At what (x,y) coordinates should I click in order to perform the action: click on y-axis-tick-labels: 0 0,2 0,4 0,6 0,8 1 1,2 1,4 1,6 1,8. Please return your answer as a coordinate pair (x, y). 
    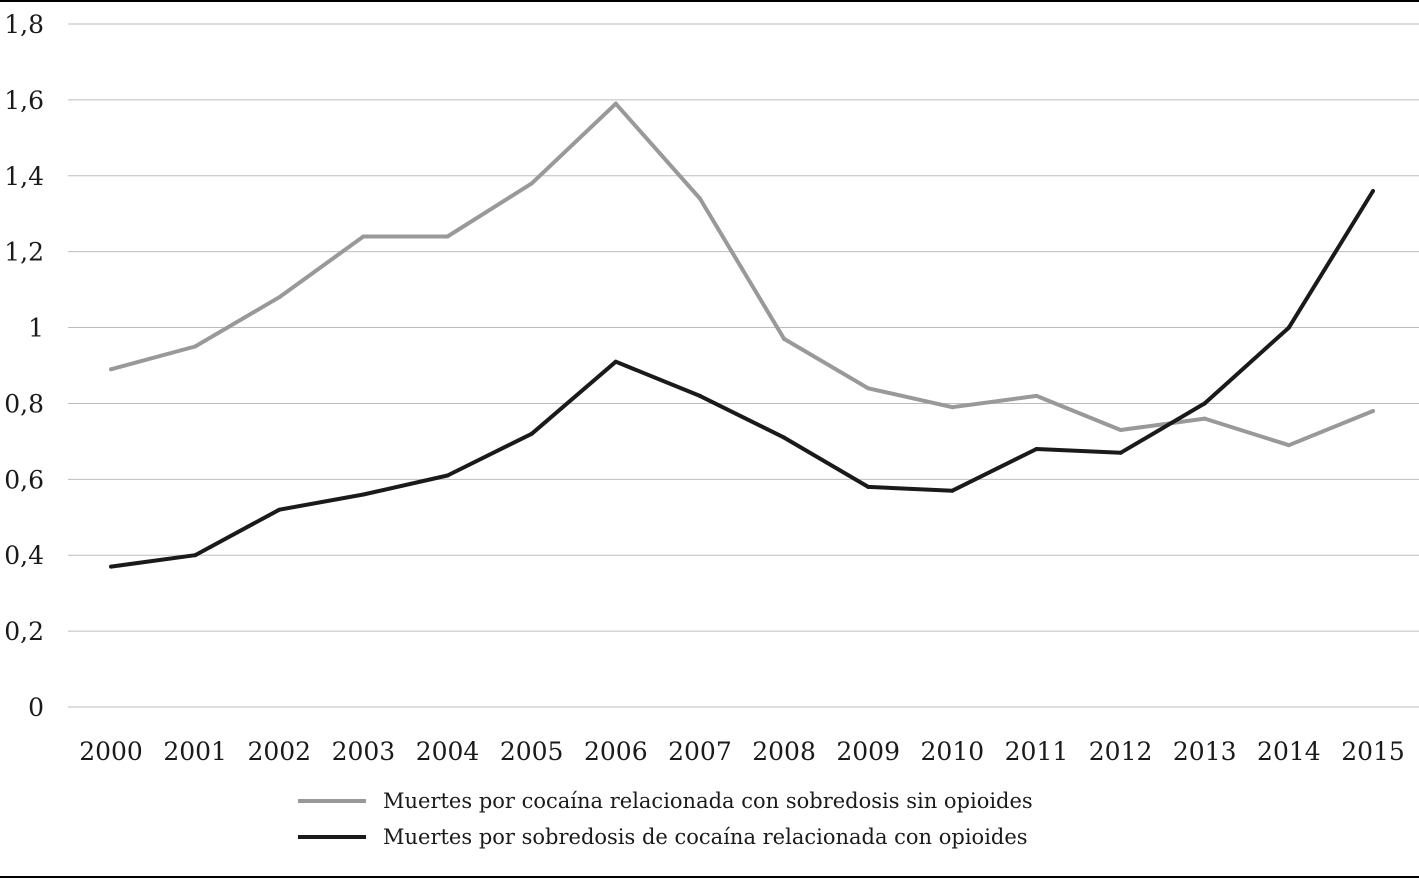
    Looking at the image, I should click on (24, 366).